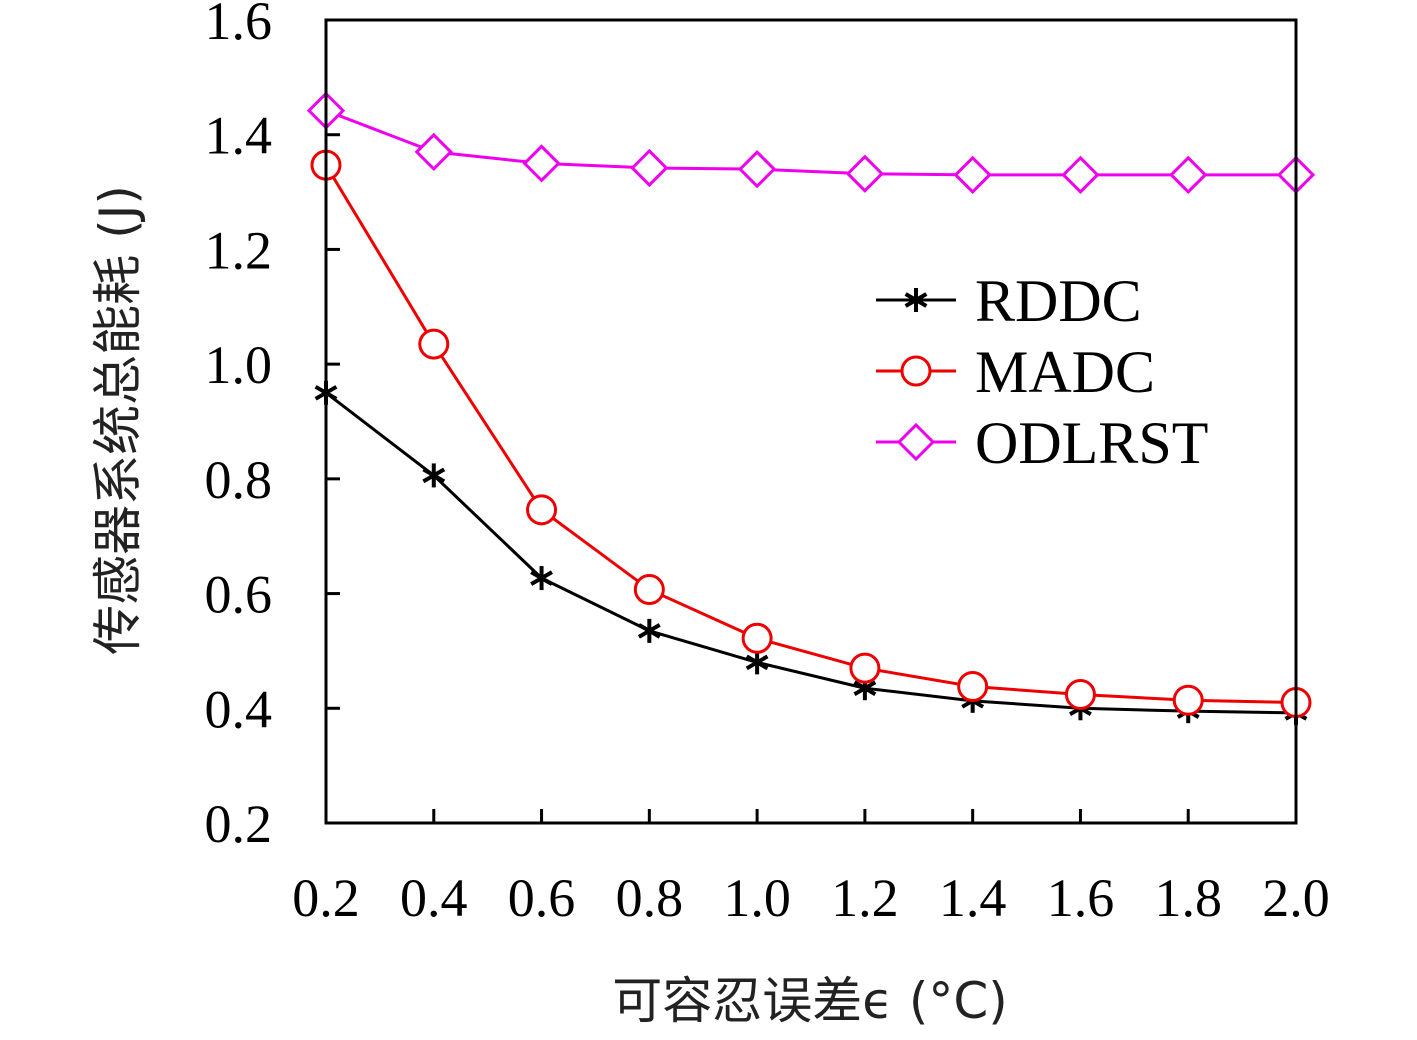  Describe the element at coordinates (239, 427) in the screenshot. I see `y-axis-tick-labels: 0.2 0.4 0.6 0.8 1.0 1.2 1.4 1.6` at that location.